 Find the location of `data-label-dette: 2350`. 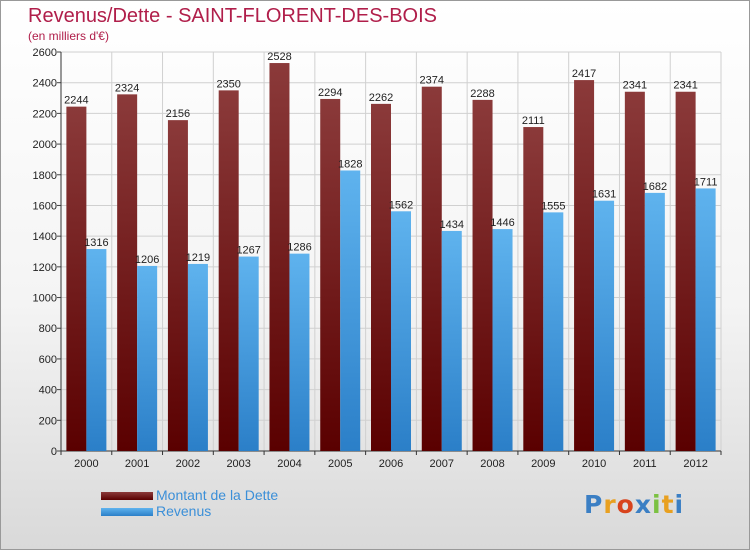

data-label-dette: 2350 is located at coordinates (228, 84).